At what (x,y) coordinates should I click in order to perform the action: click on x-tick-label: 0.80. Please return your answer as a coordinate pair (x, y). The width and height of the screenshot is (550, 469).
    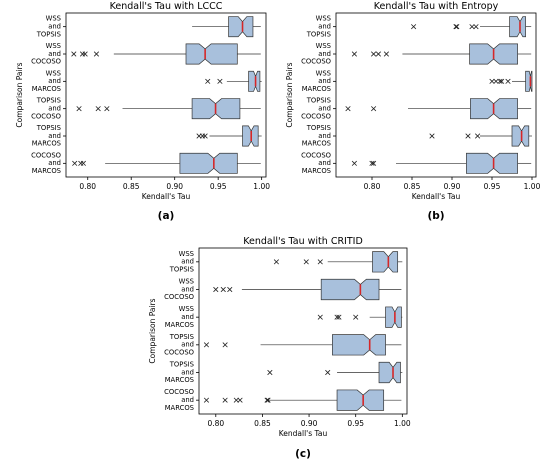
    Looking at the image, I should click on (215, 423).